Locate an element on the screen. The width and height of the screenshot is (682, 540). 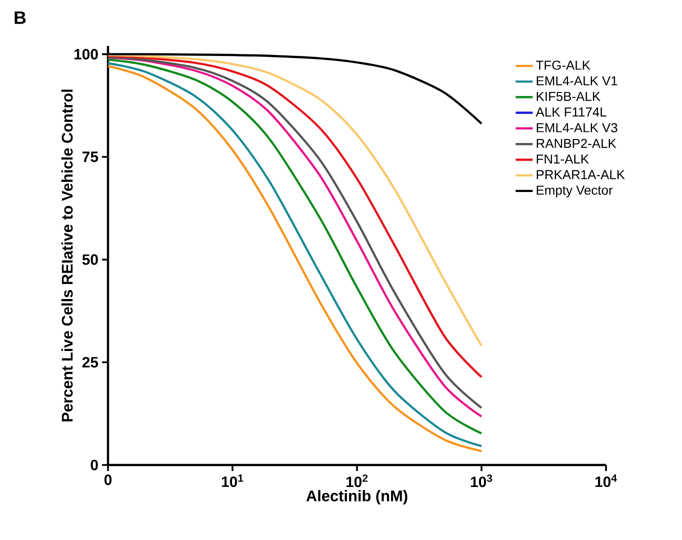
legend-label: Empty Vector is located at coordinates (574, 192).